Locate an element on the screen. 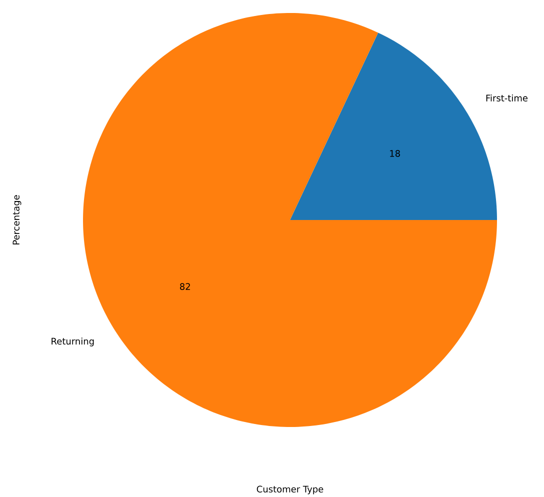 The height and width of the screenshot is (497, 544). text: Customer Type is located at coordinates (290, 490).